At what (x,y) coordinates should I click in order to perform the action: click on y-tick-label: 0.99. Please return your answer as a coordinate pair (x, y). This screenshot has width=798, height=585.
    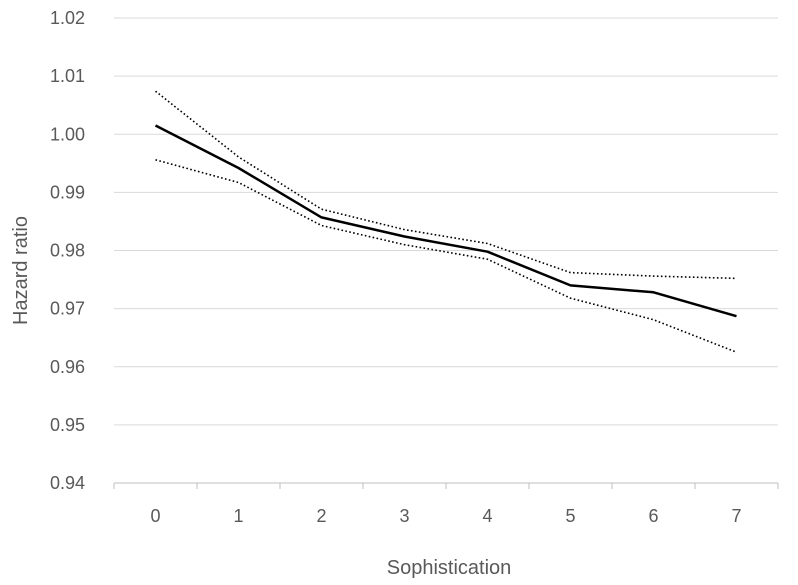
    Looking at the image, I should click on (67, 192).